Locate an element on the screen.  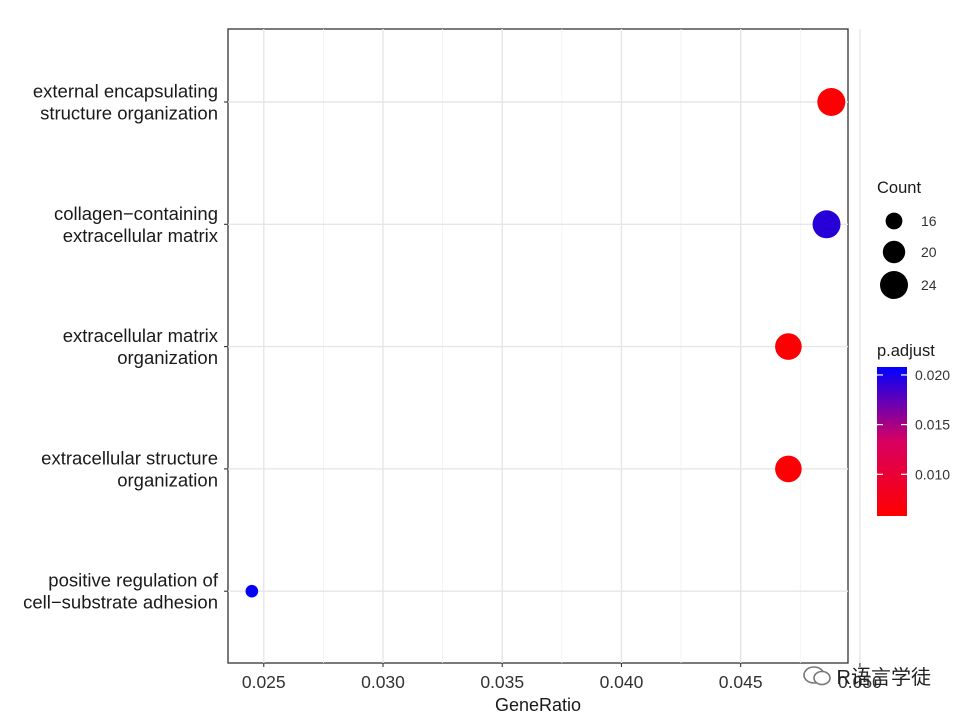
x-tick-label: 0.025 is located at coordinates (264, 682).